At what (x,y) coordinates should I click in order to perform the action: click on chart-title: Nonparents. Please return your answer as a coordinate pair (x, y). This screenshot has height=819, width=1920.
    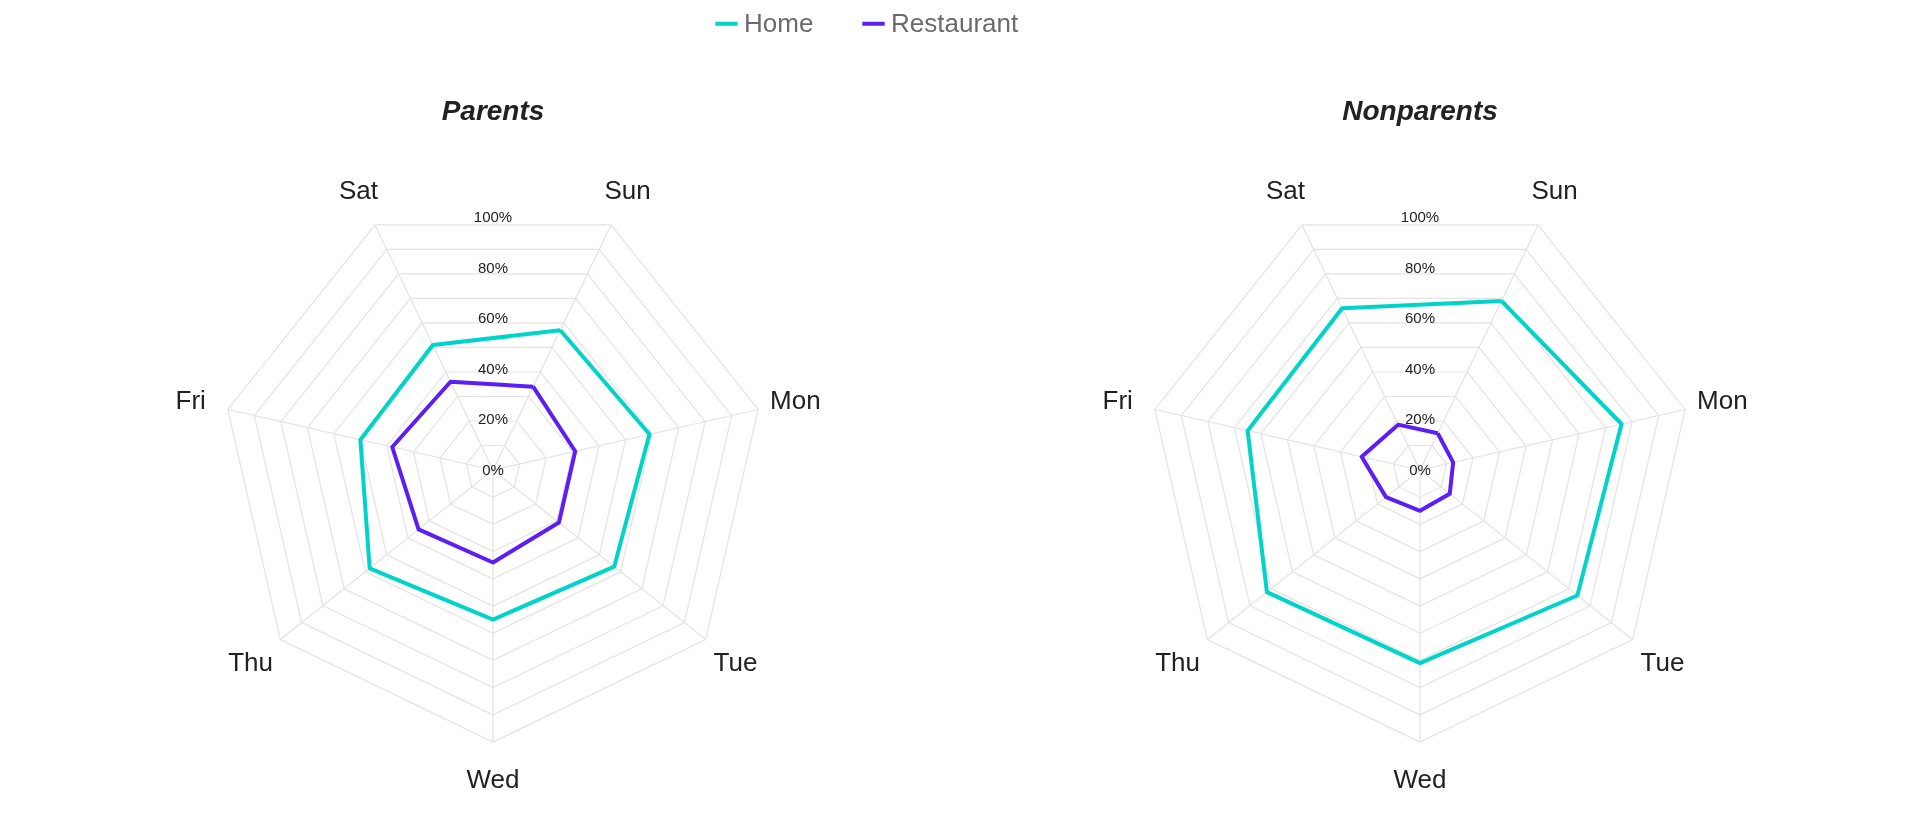
    Looking at the image, I should click on (1420, 110).